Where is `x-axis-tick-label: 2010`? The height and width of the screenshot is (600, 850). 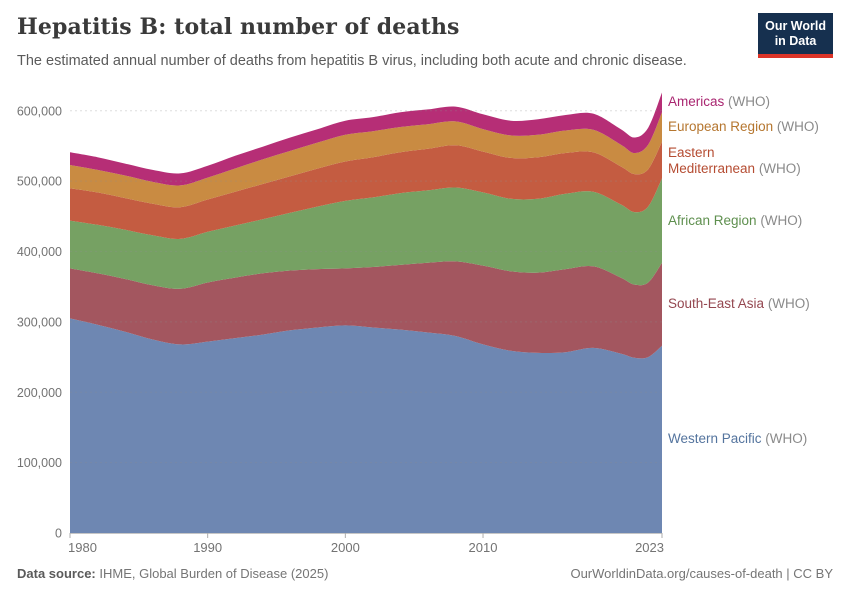
x-axis-tick-label: 2010 is located at coordinates (483, 547).